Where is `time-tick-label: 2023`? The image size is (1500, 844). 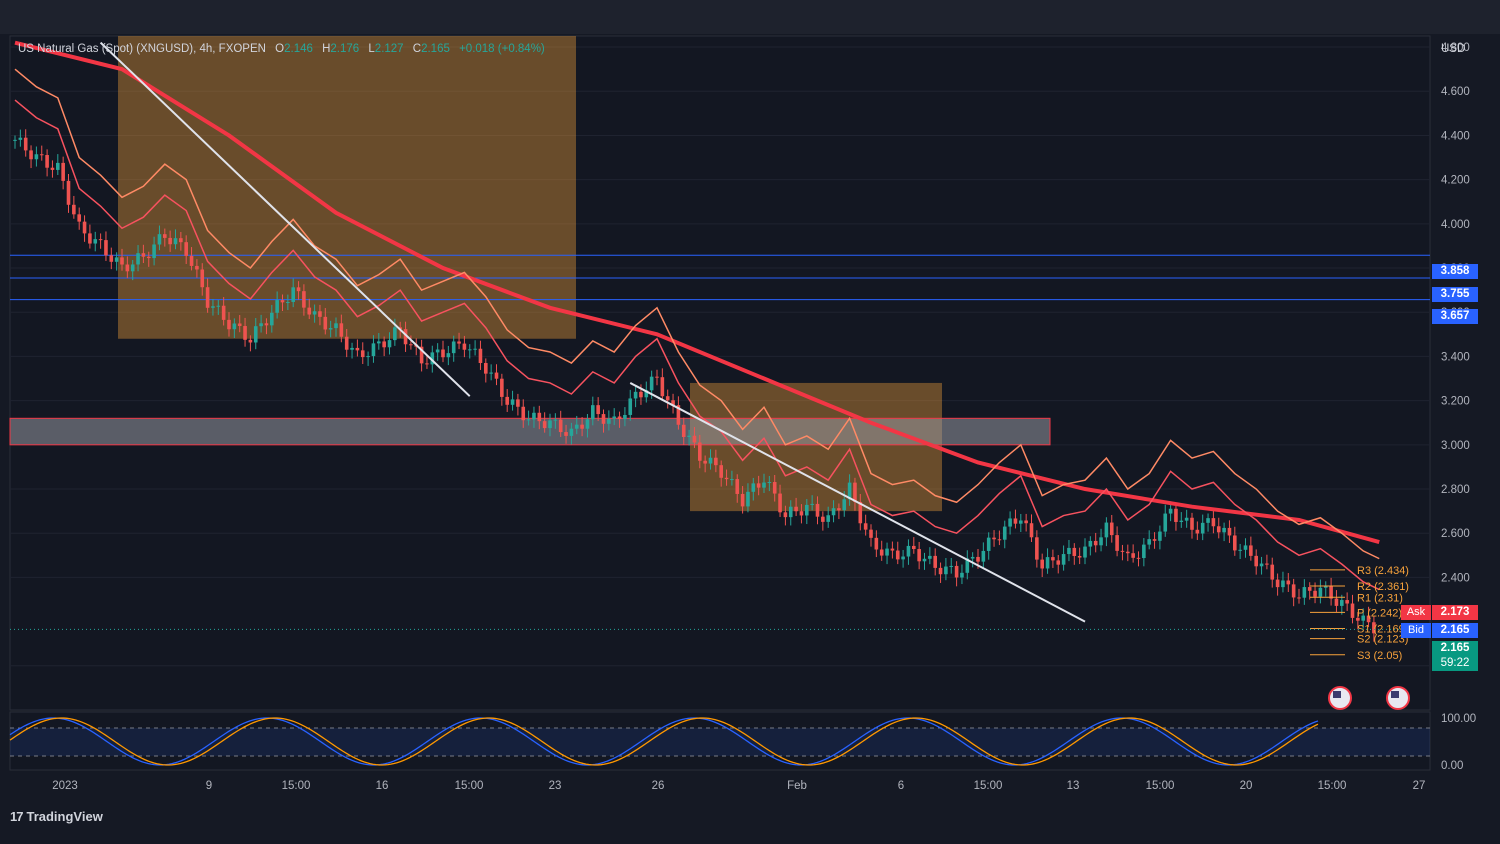
time-tick-label: 2023 is located at coordinates (65, 786).